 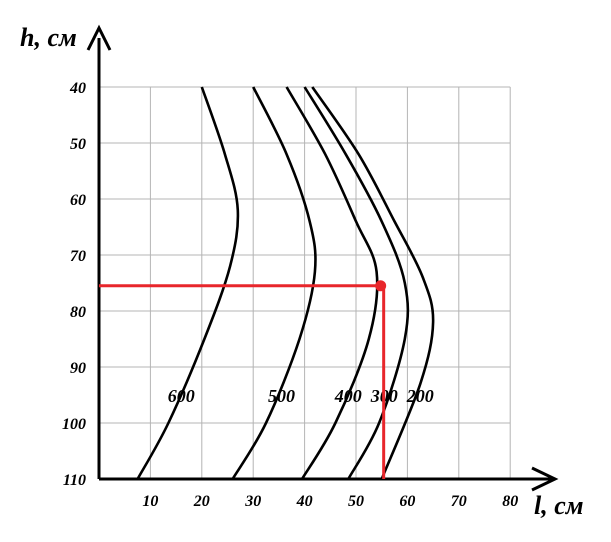 What do you see at coordinates (510, 501) in the screenshot?
I see `x-tick-label-80: 80` at bounding box center [510, 501].